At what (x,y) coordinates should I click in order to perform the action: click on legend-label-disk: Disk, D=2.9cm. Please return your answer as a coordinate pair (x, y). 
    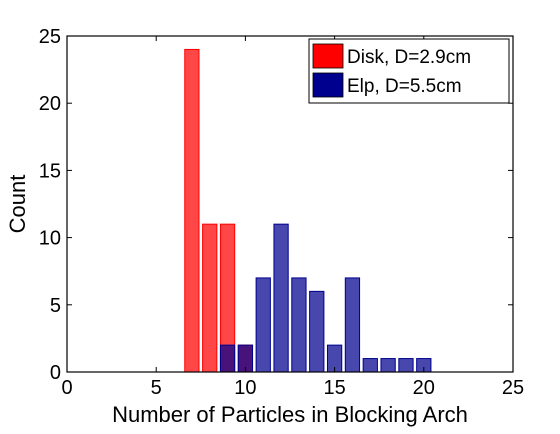
    Looking at the image, I should click on (409, 57).